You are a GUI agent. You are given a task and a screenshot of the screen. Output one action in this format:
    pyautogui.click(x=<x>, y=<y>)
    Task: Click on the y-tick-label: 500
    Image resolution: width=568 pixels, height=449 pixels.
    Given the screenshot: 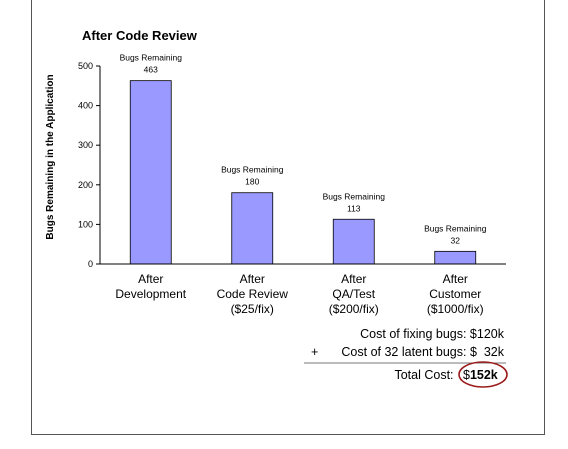 What is the action you would take?
    pyautogui.click(x=85, y=66)
    